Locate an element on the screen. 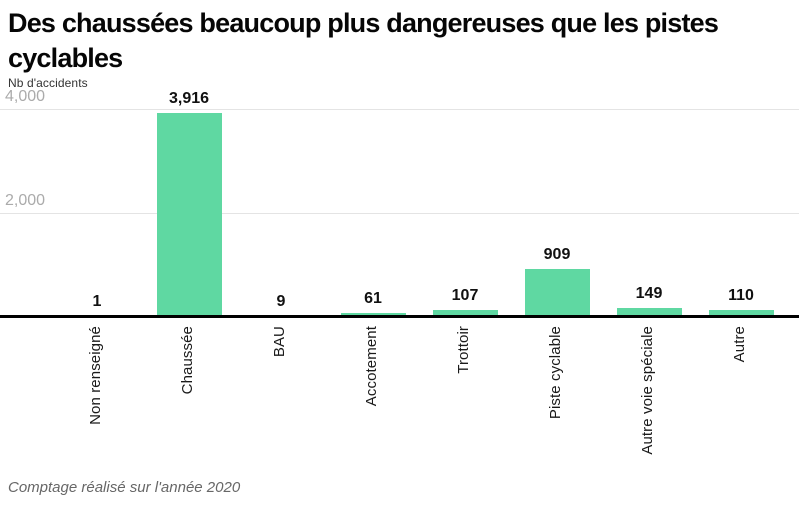 The image size is (799, 506). y-tick-label: 4,000 is located at coordinates (25, 96).